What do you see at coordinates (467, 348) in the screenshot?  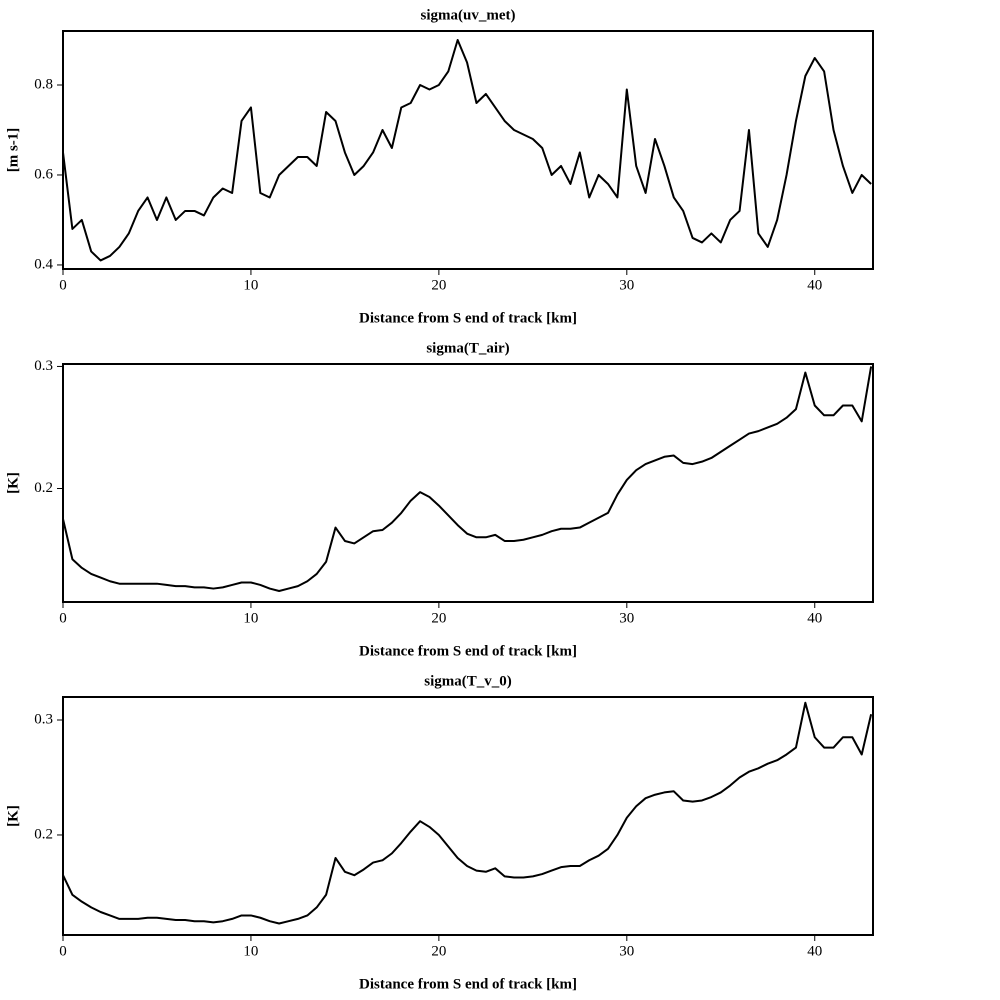 I see `chart-title: sigma(T_air)` at bounding box center [467, 348].